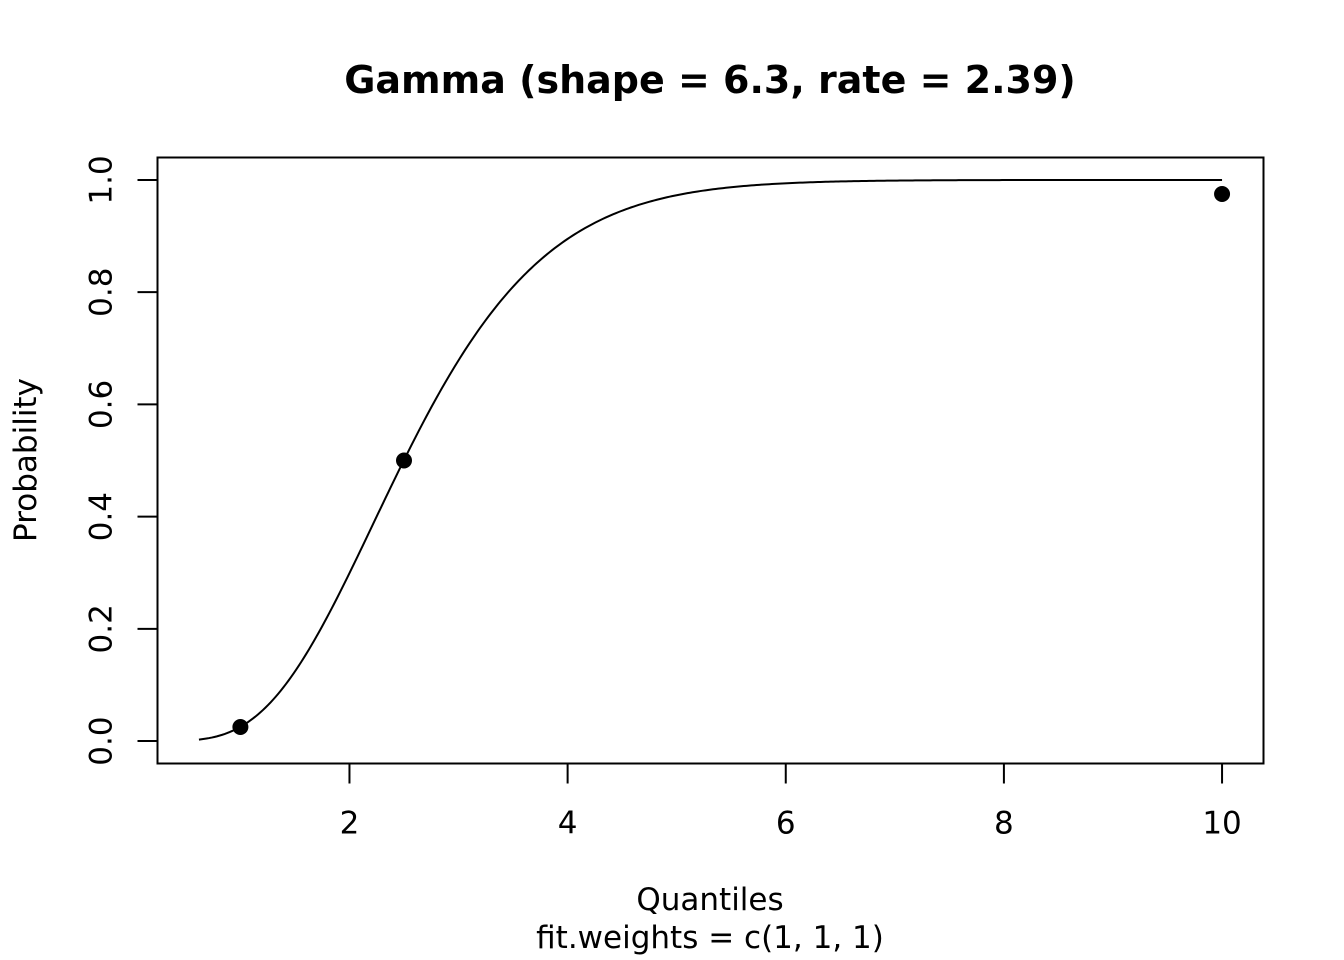 The width and height of the screenshot is (1344, 960). What do you see at coordinates (102, 516) in the screenshot?
I see `y-tick-label: 0.4` at bounding box center [102, 516].